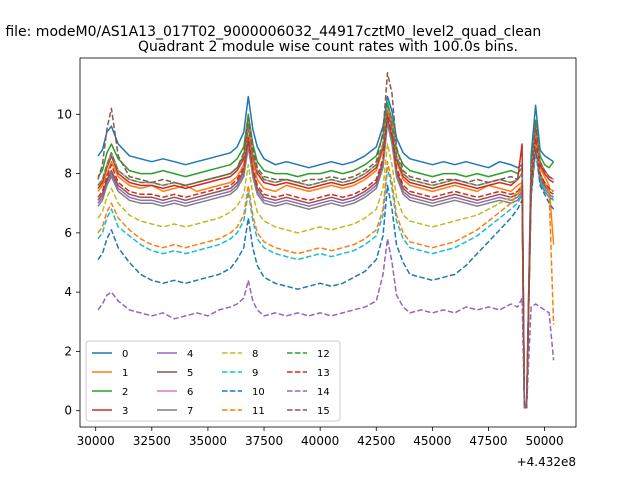 This screenshot has width=640, height=480. I want to click on legend-label-11: 11, so click(258, 411).